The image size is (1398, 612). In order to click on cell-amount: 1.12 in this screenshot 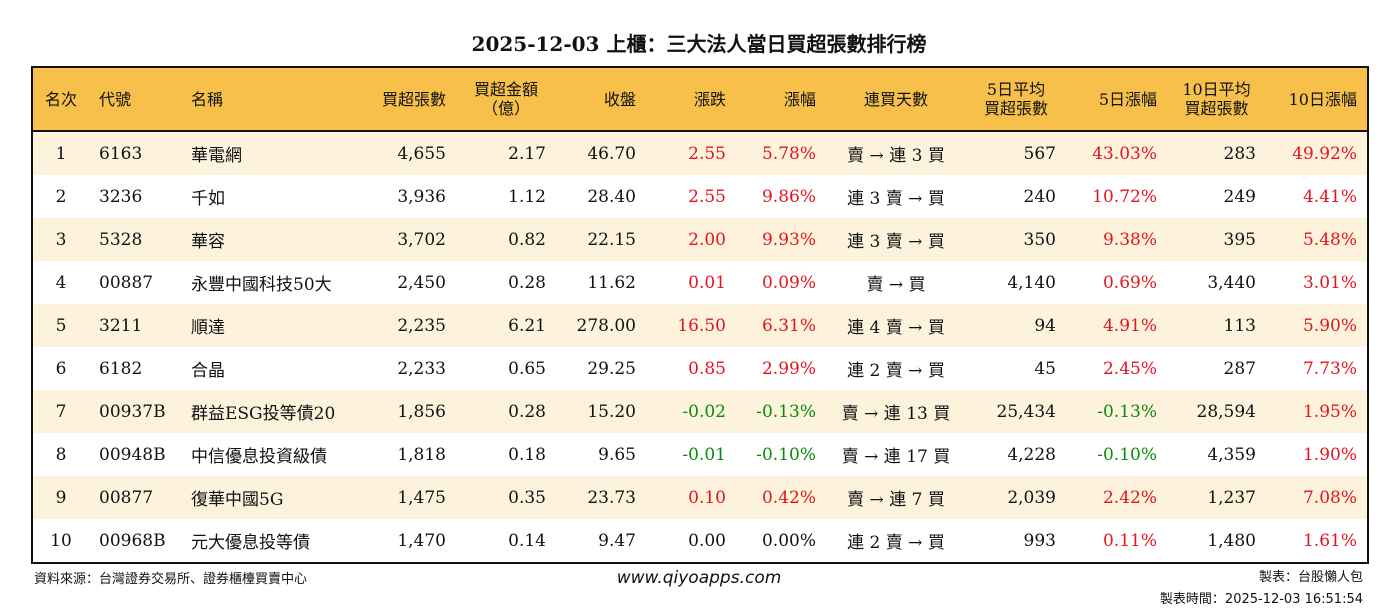, I will do `click(527, 196)`.